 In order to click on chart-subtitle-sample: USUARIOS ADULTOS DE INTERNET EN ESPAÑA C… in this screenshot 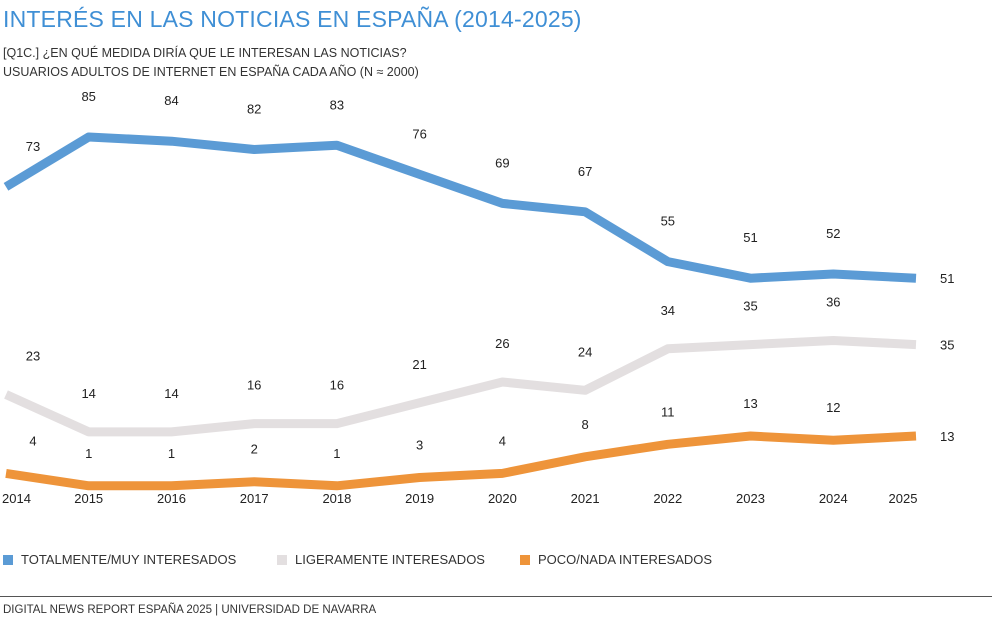, I will do `click(211, 72)`.